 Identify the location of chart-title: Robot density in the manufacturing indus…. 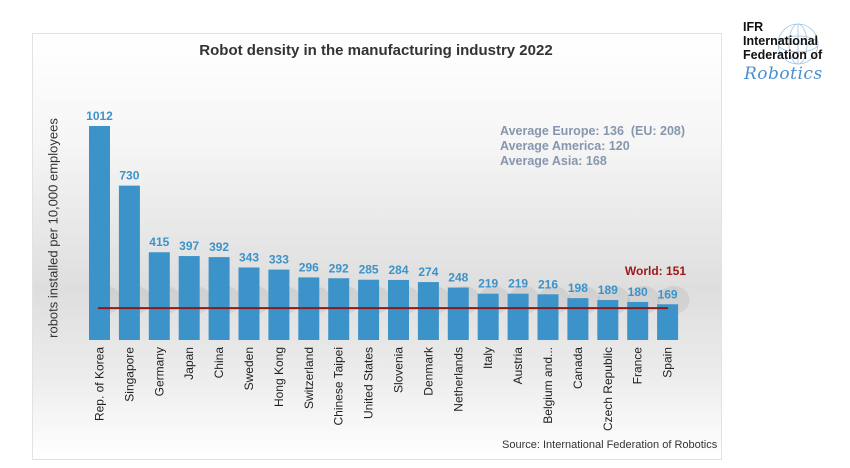
(376, 50).